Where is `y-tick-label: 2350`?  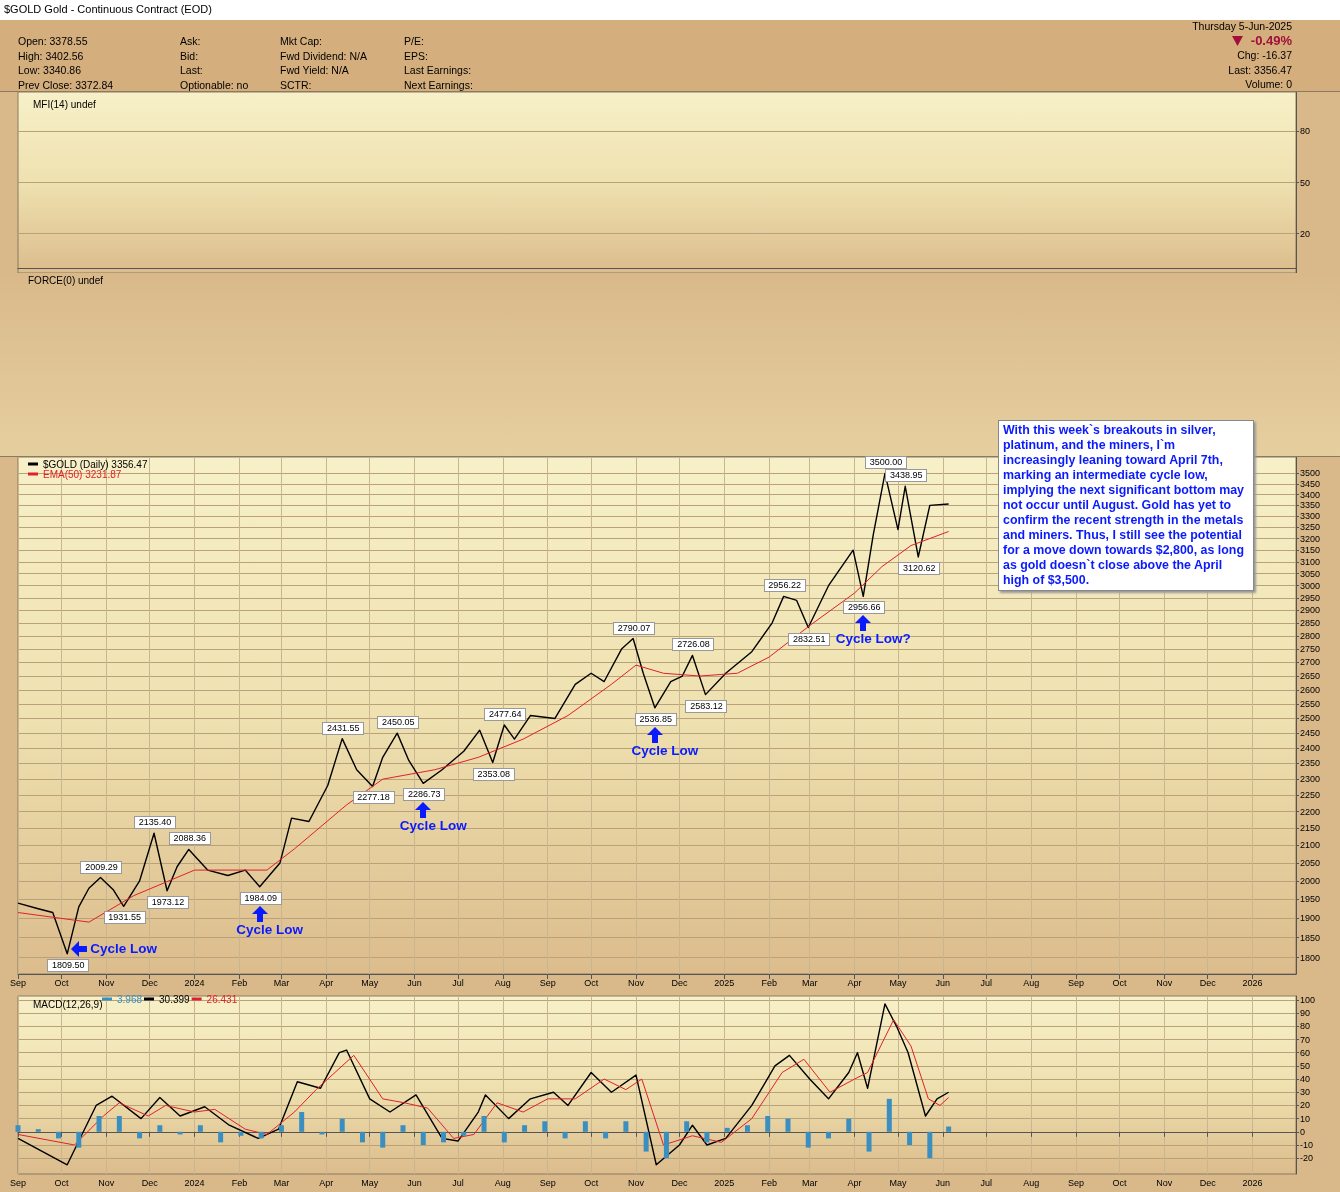 y-tick-label: 2350 is located at coordinates (1310, 763).